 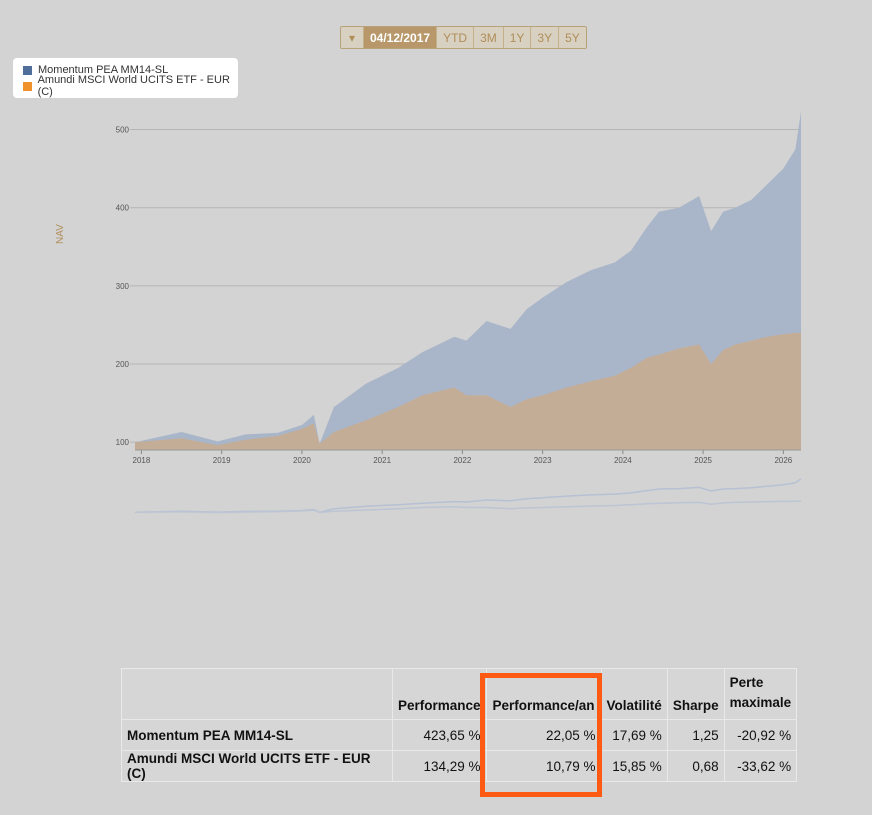 What do you see at coordinates (543, 735) in the screenshot?
I see `table-cell-performance-per-year: 22,05 %` at bounding box center [543, 735].